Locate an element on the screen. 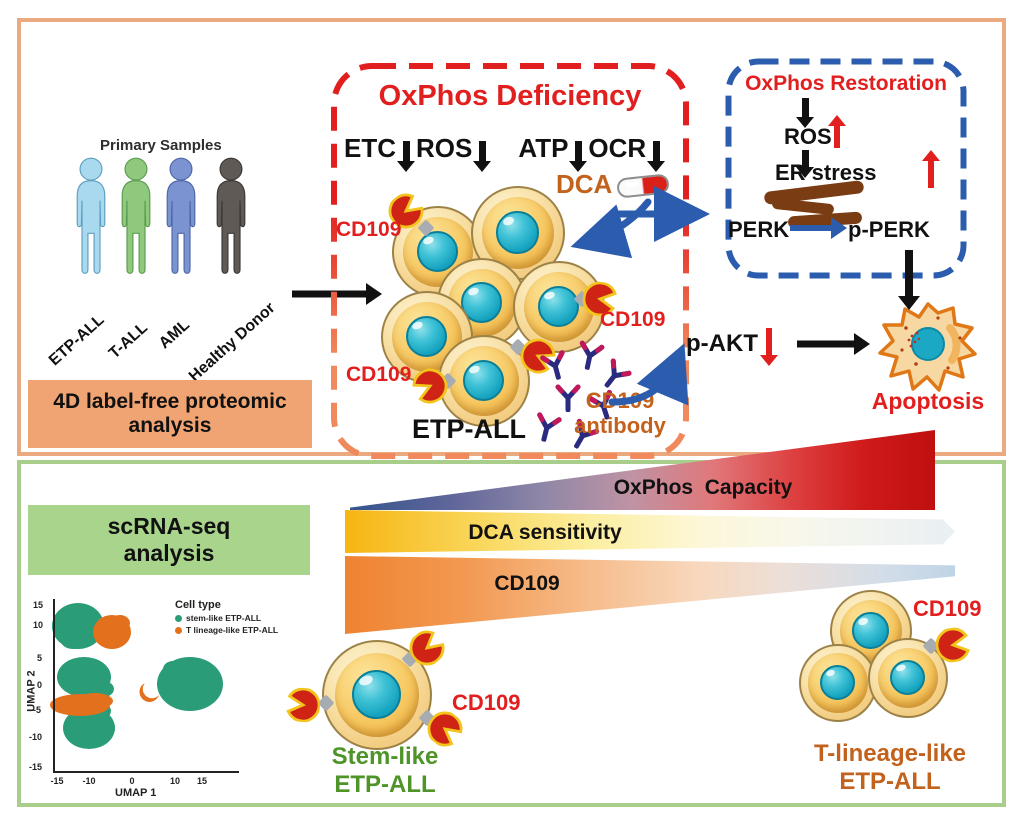 This screenshot has width=1024, height=828. ros-label: ROS is located at coordinates (808, 136).